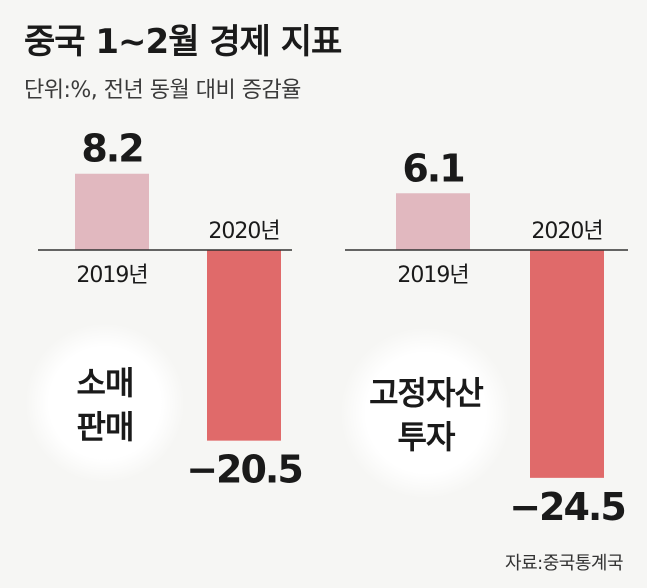 The image size is (647, 588). I want to click on value-label-fixed-asset-investment-2020: −24.5, so click(567, 507).